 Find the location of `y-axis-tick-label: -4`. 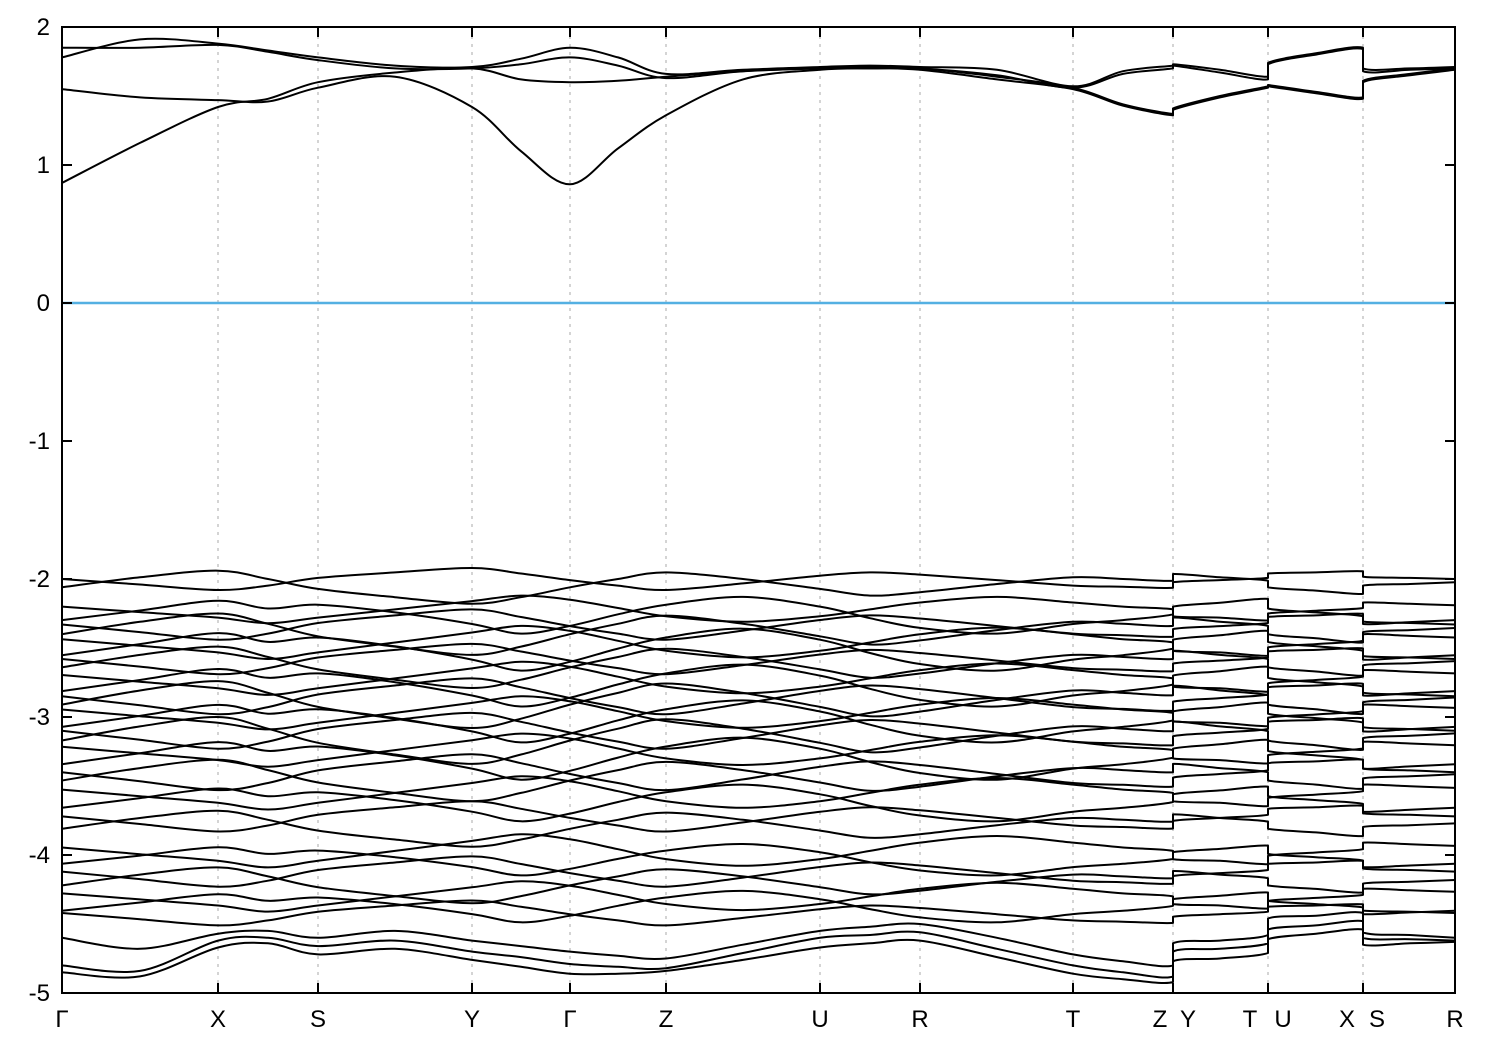

y-axis-tick-label: -4 is located at coordinates (39, 855).